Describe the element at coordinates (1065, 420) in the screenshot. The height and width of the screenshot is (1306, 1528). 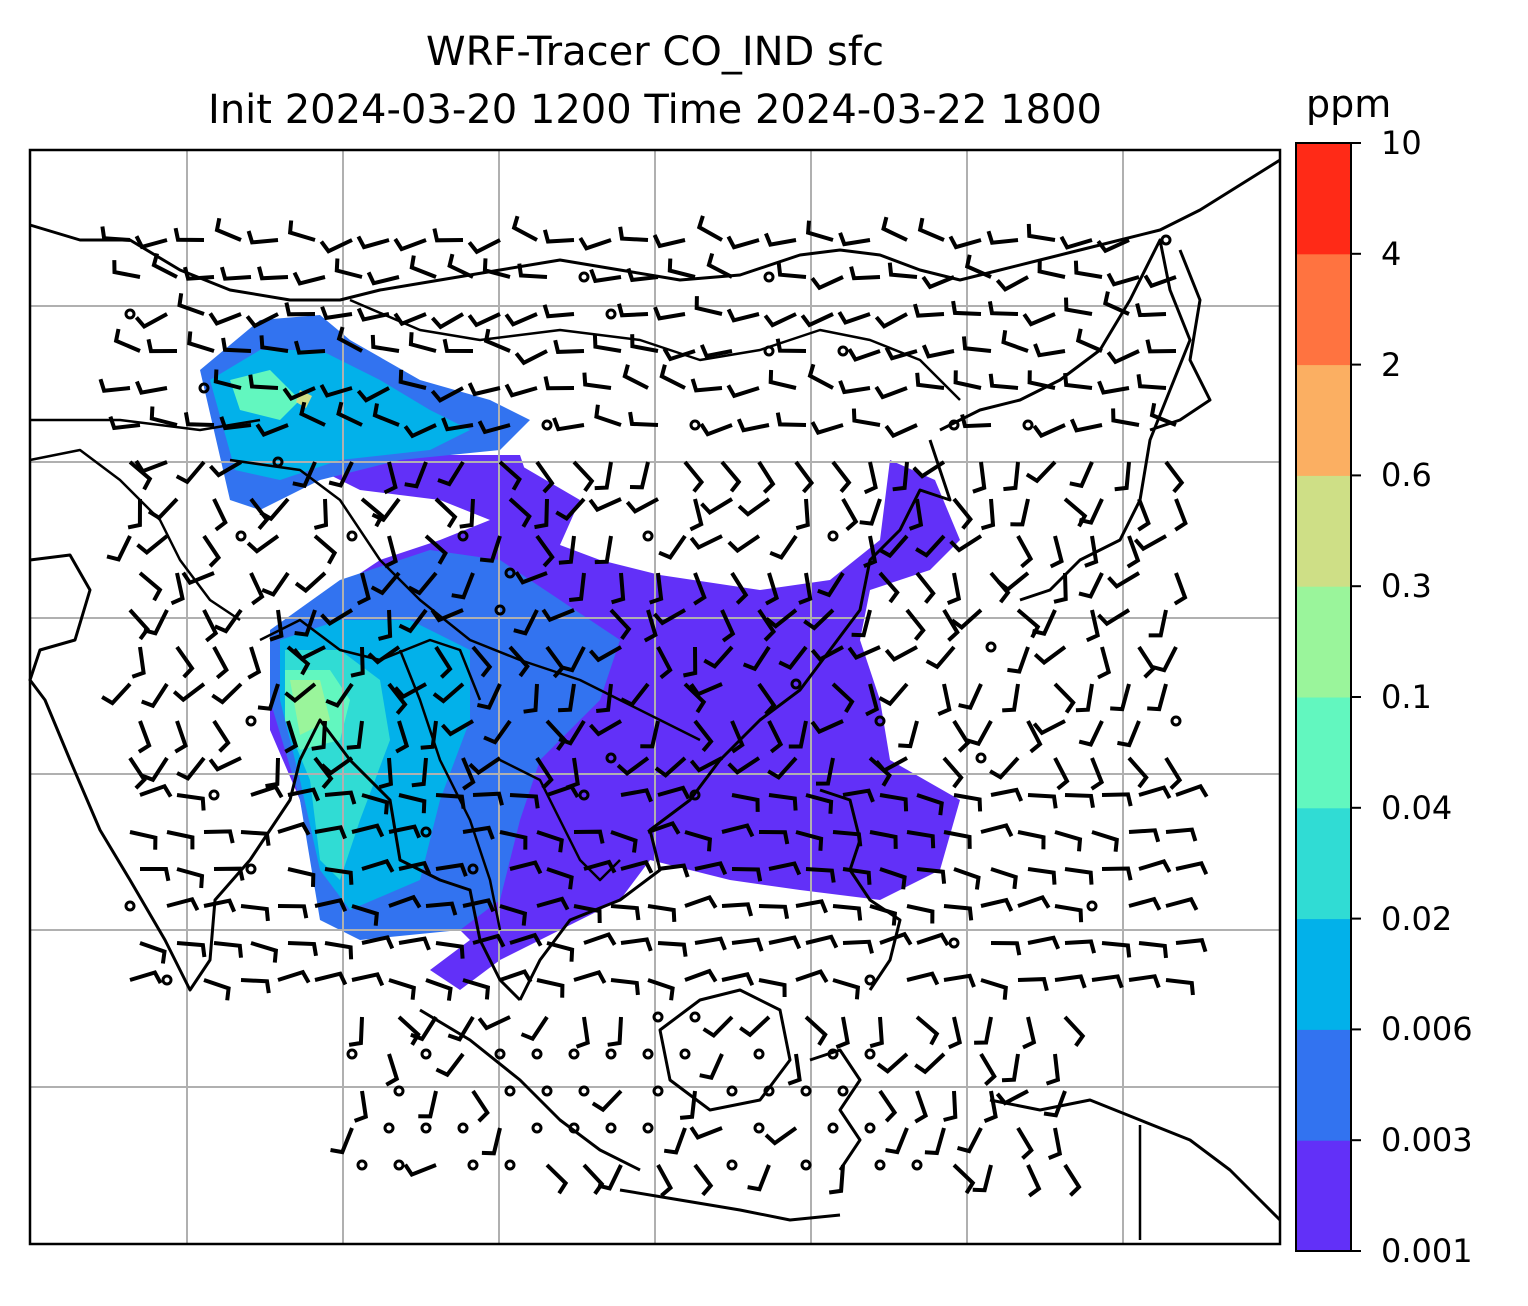
I see `coastline-korea-japan` at that location.